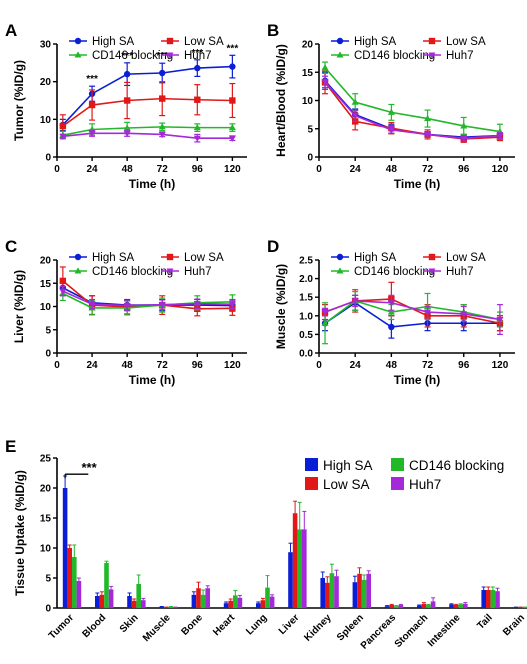 The width and height of the screenshot is (527, 664). I want to click on series-line-low-sa, so click(147, 112).